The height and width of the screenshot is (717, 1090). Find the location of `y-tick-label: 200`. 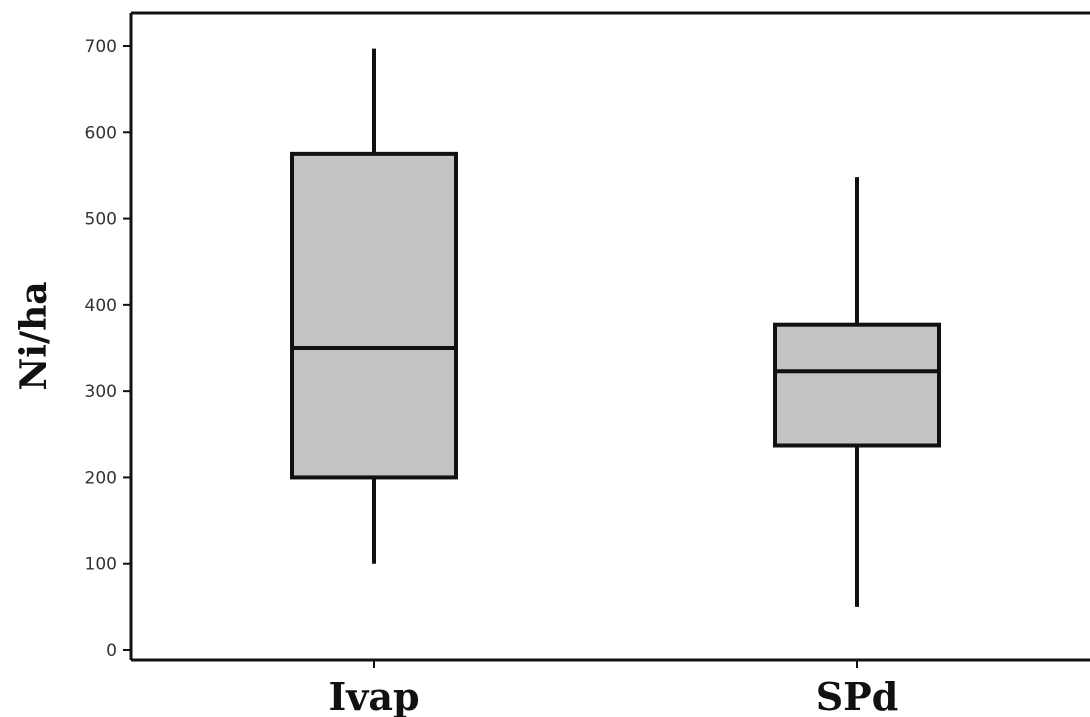

y-tick-label: 200 is located at coordinates (101, 478).